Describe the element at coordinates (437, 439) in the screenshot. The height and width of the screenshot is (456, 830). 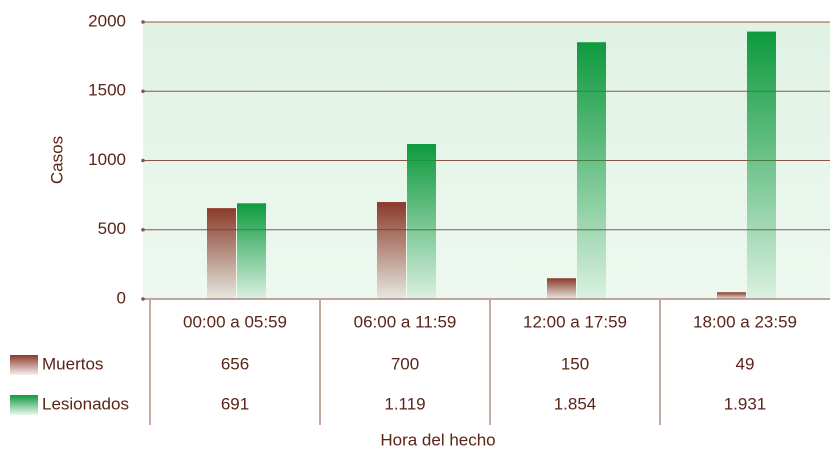
I see `x-axis-label: Hora del hecho` at that location.